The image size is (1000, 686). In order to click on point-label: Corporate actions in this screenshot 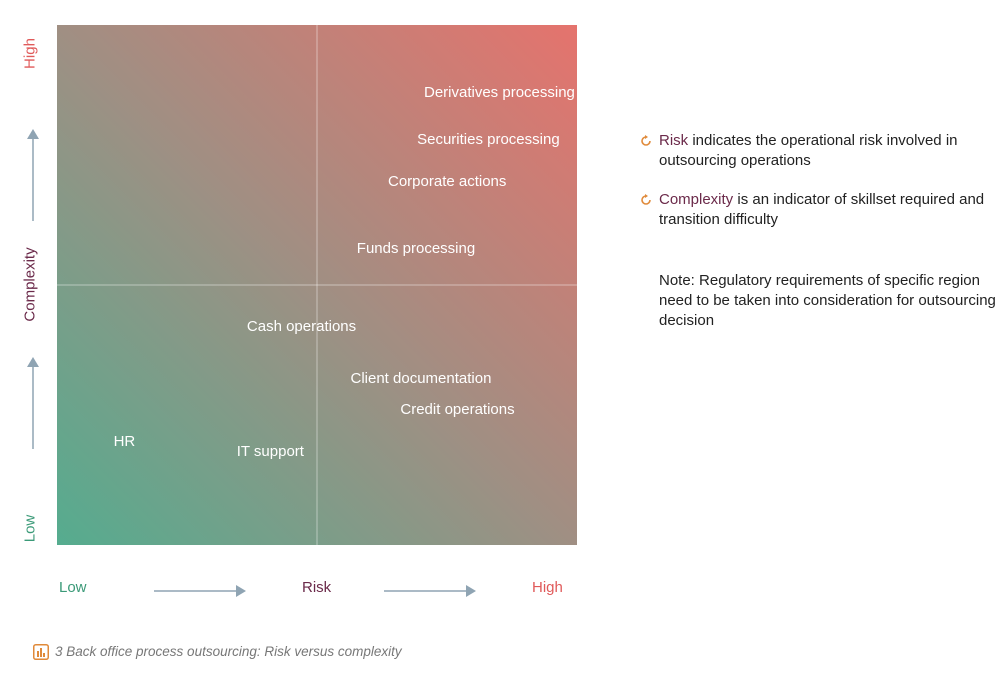, I will do `click(447, 181)`.